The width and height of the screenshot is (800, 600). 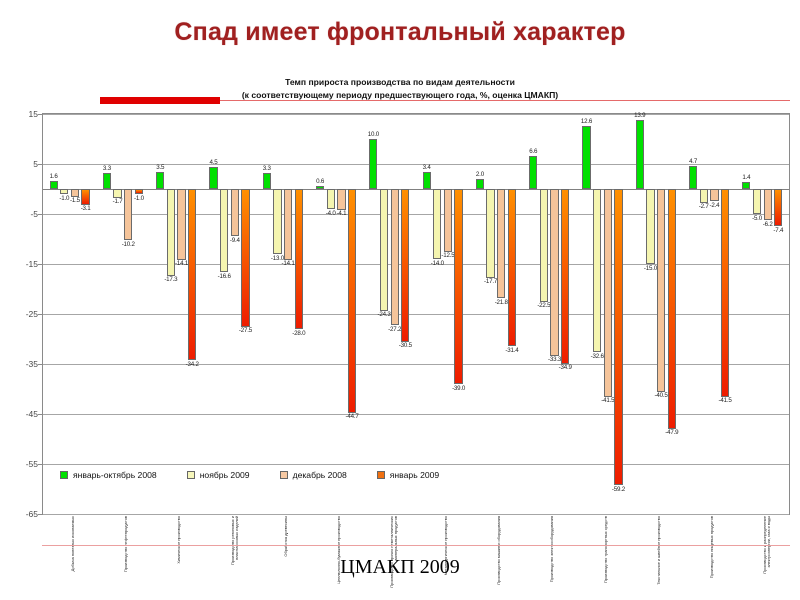 I want to click on bar-group: 10.0 -24.3 -27.2 -30.5, so click(x=389, y=314).